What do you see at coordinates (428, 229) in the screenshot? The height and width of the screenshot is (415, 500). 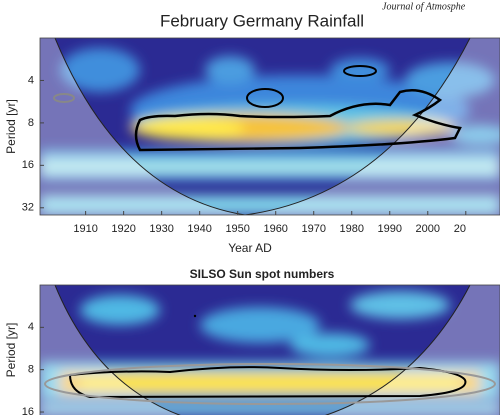 I see `x-tick-label: 2000` at bounding box center [428, 229].